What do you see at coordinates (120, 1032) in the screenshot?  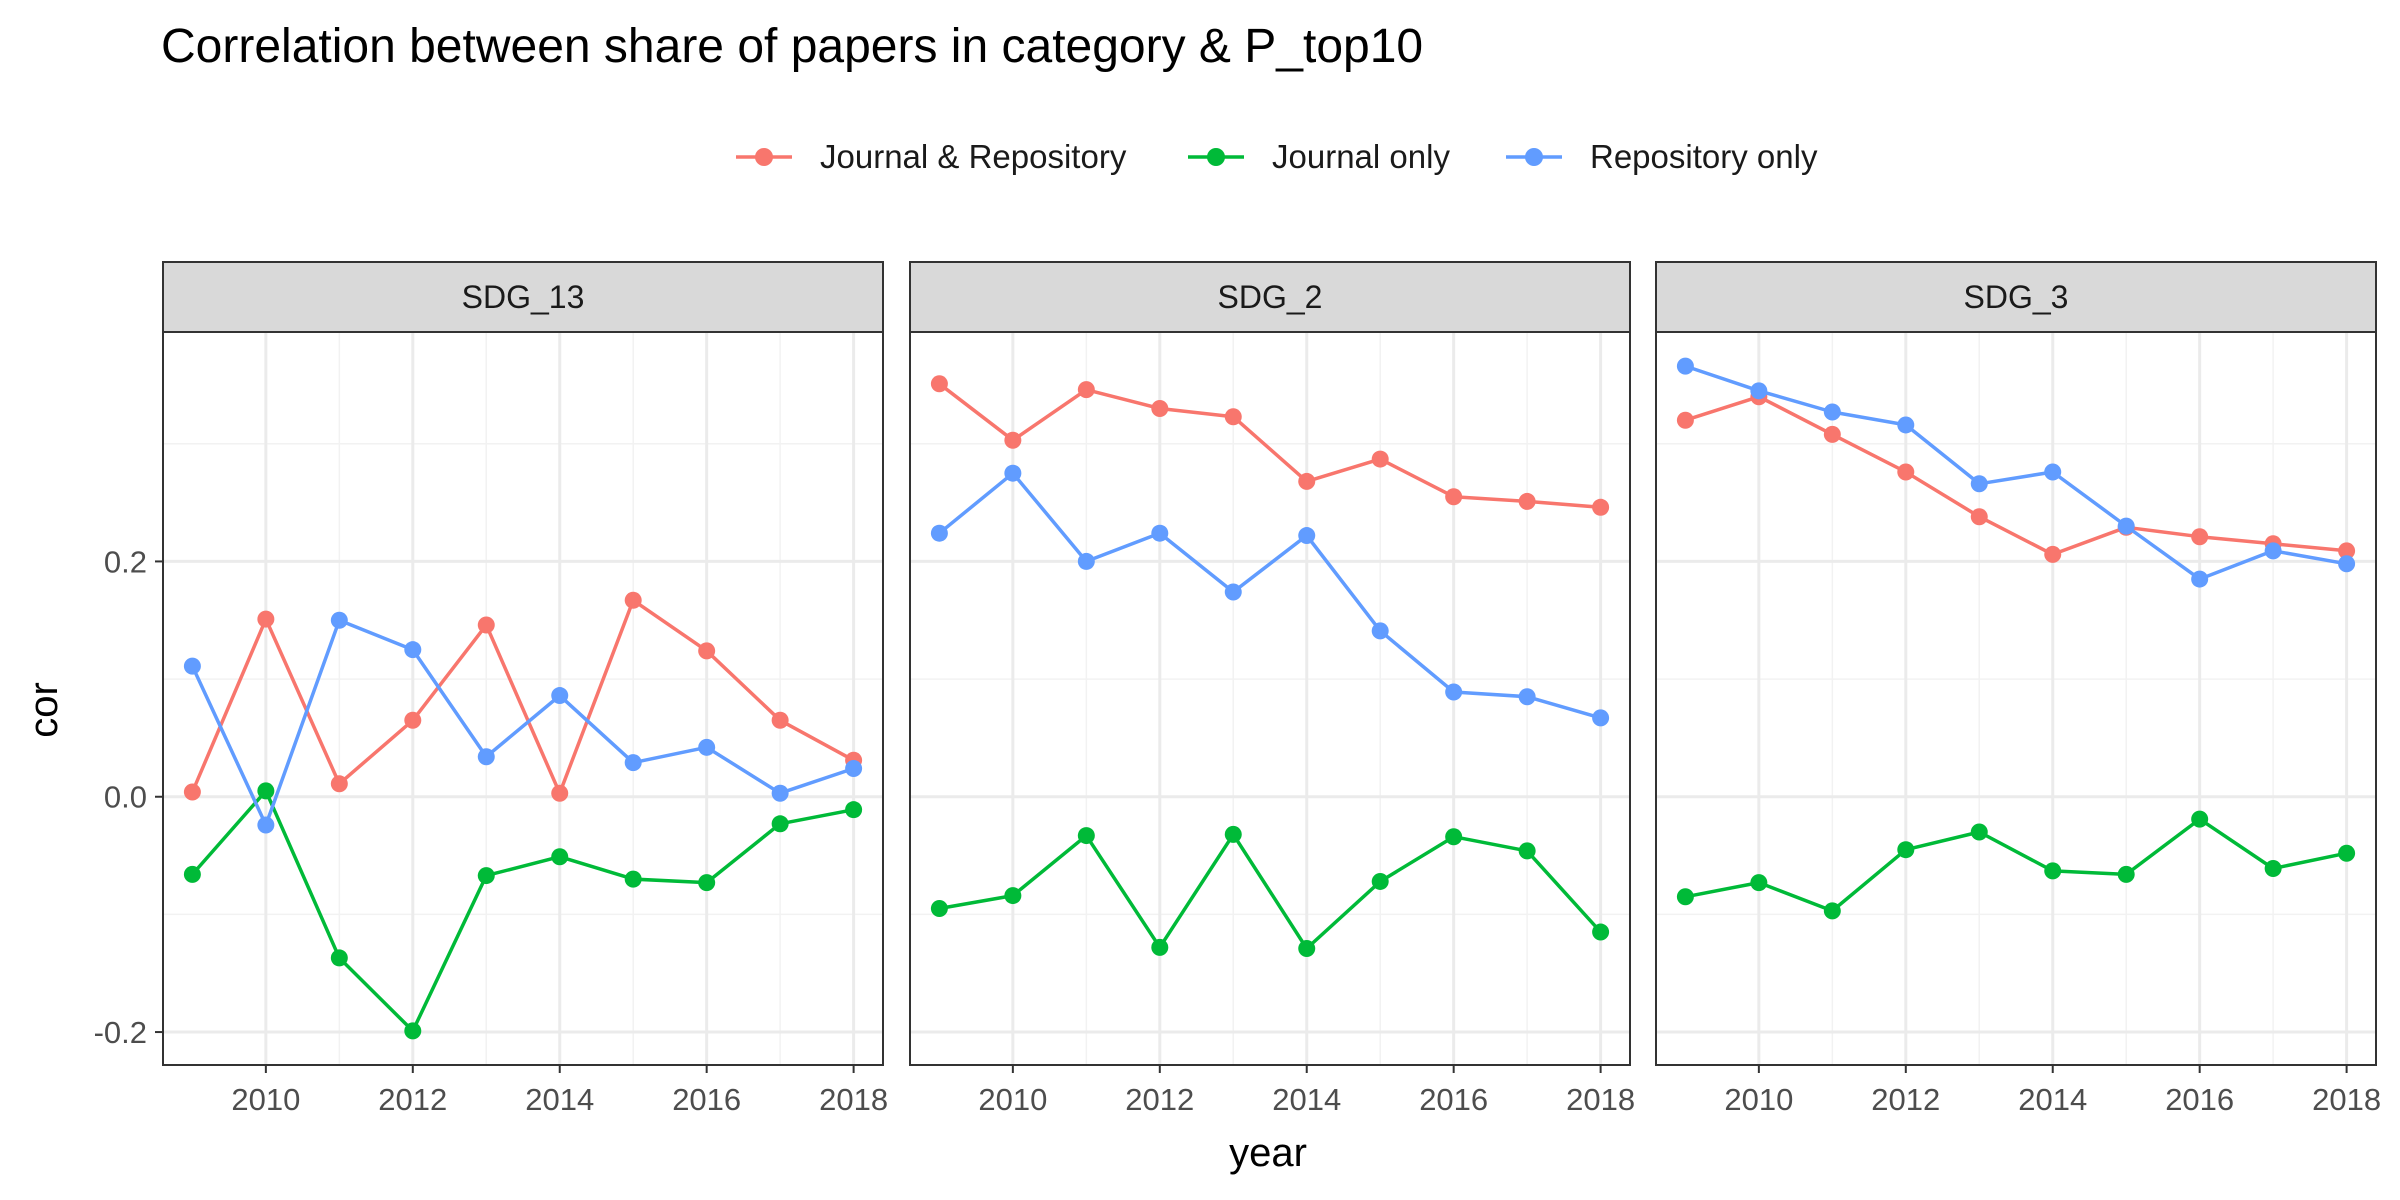 I see `y-tick-label: -0.2` at bounding box center [120, 1032].